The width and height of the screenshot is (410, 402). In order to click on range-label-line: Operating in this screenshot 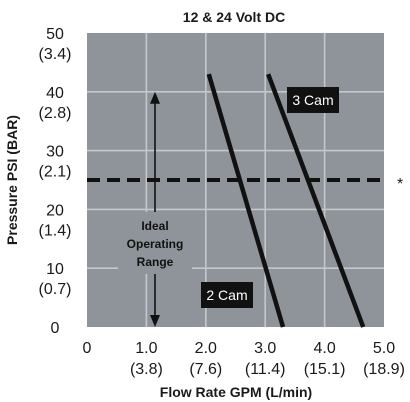, I will do `click(155, 244)`.